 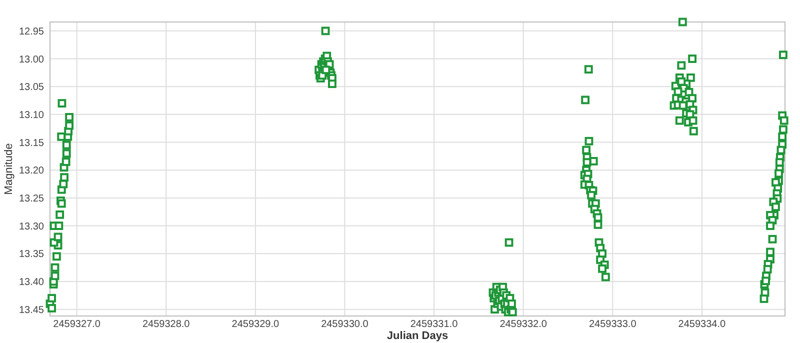 What do you see at coordinates (31, 60) in the screenshot?
I see `y-tick-label: 13.00` at bounding box center [31, 60].